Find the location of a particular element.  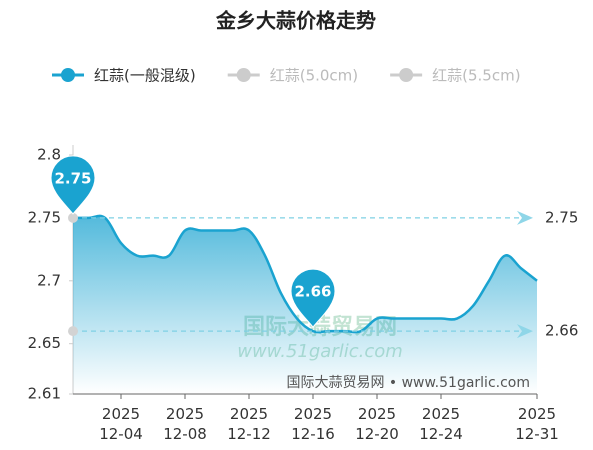

legend-label: 红蒜(5.0cm) is located at coordinates (314, 76).